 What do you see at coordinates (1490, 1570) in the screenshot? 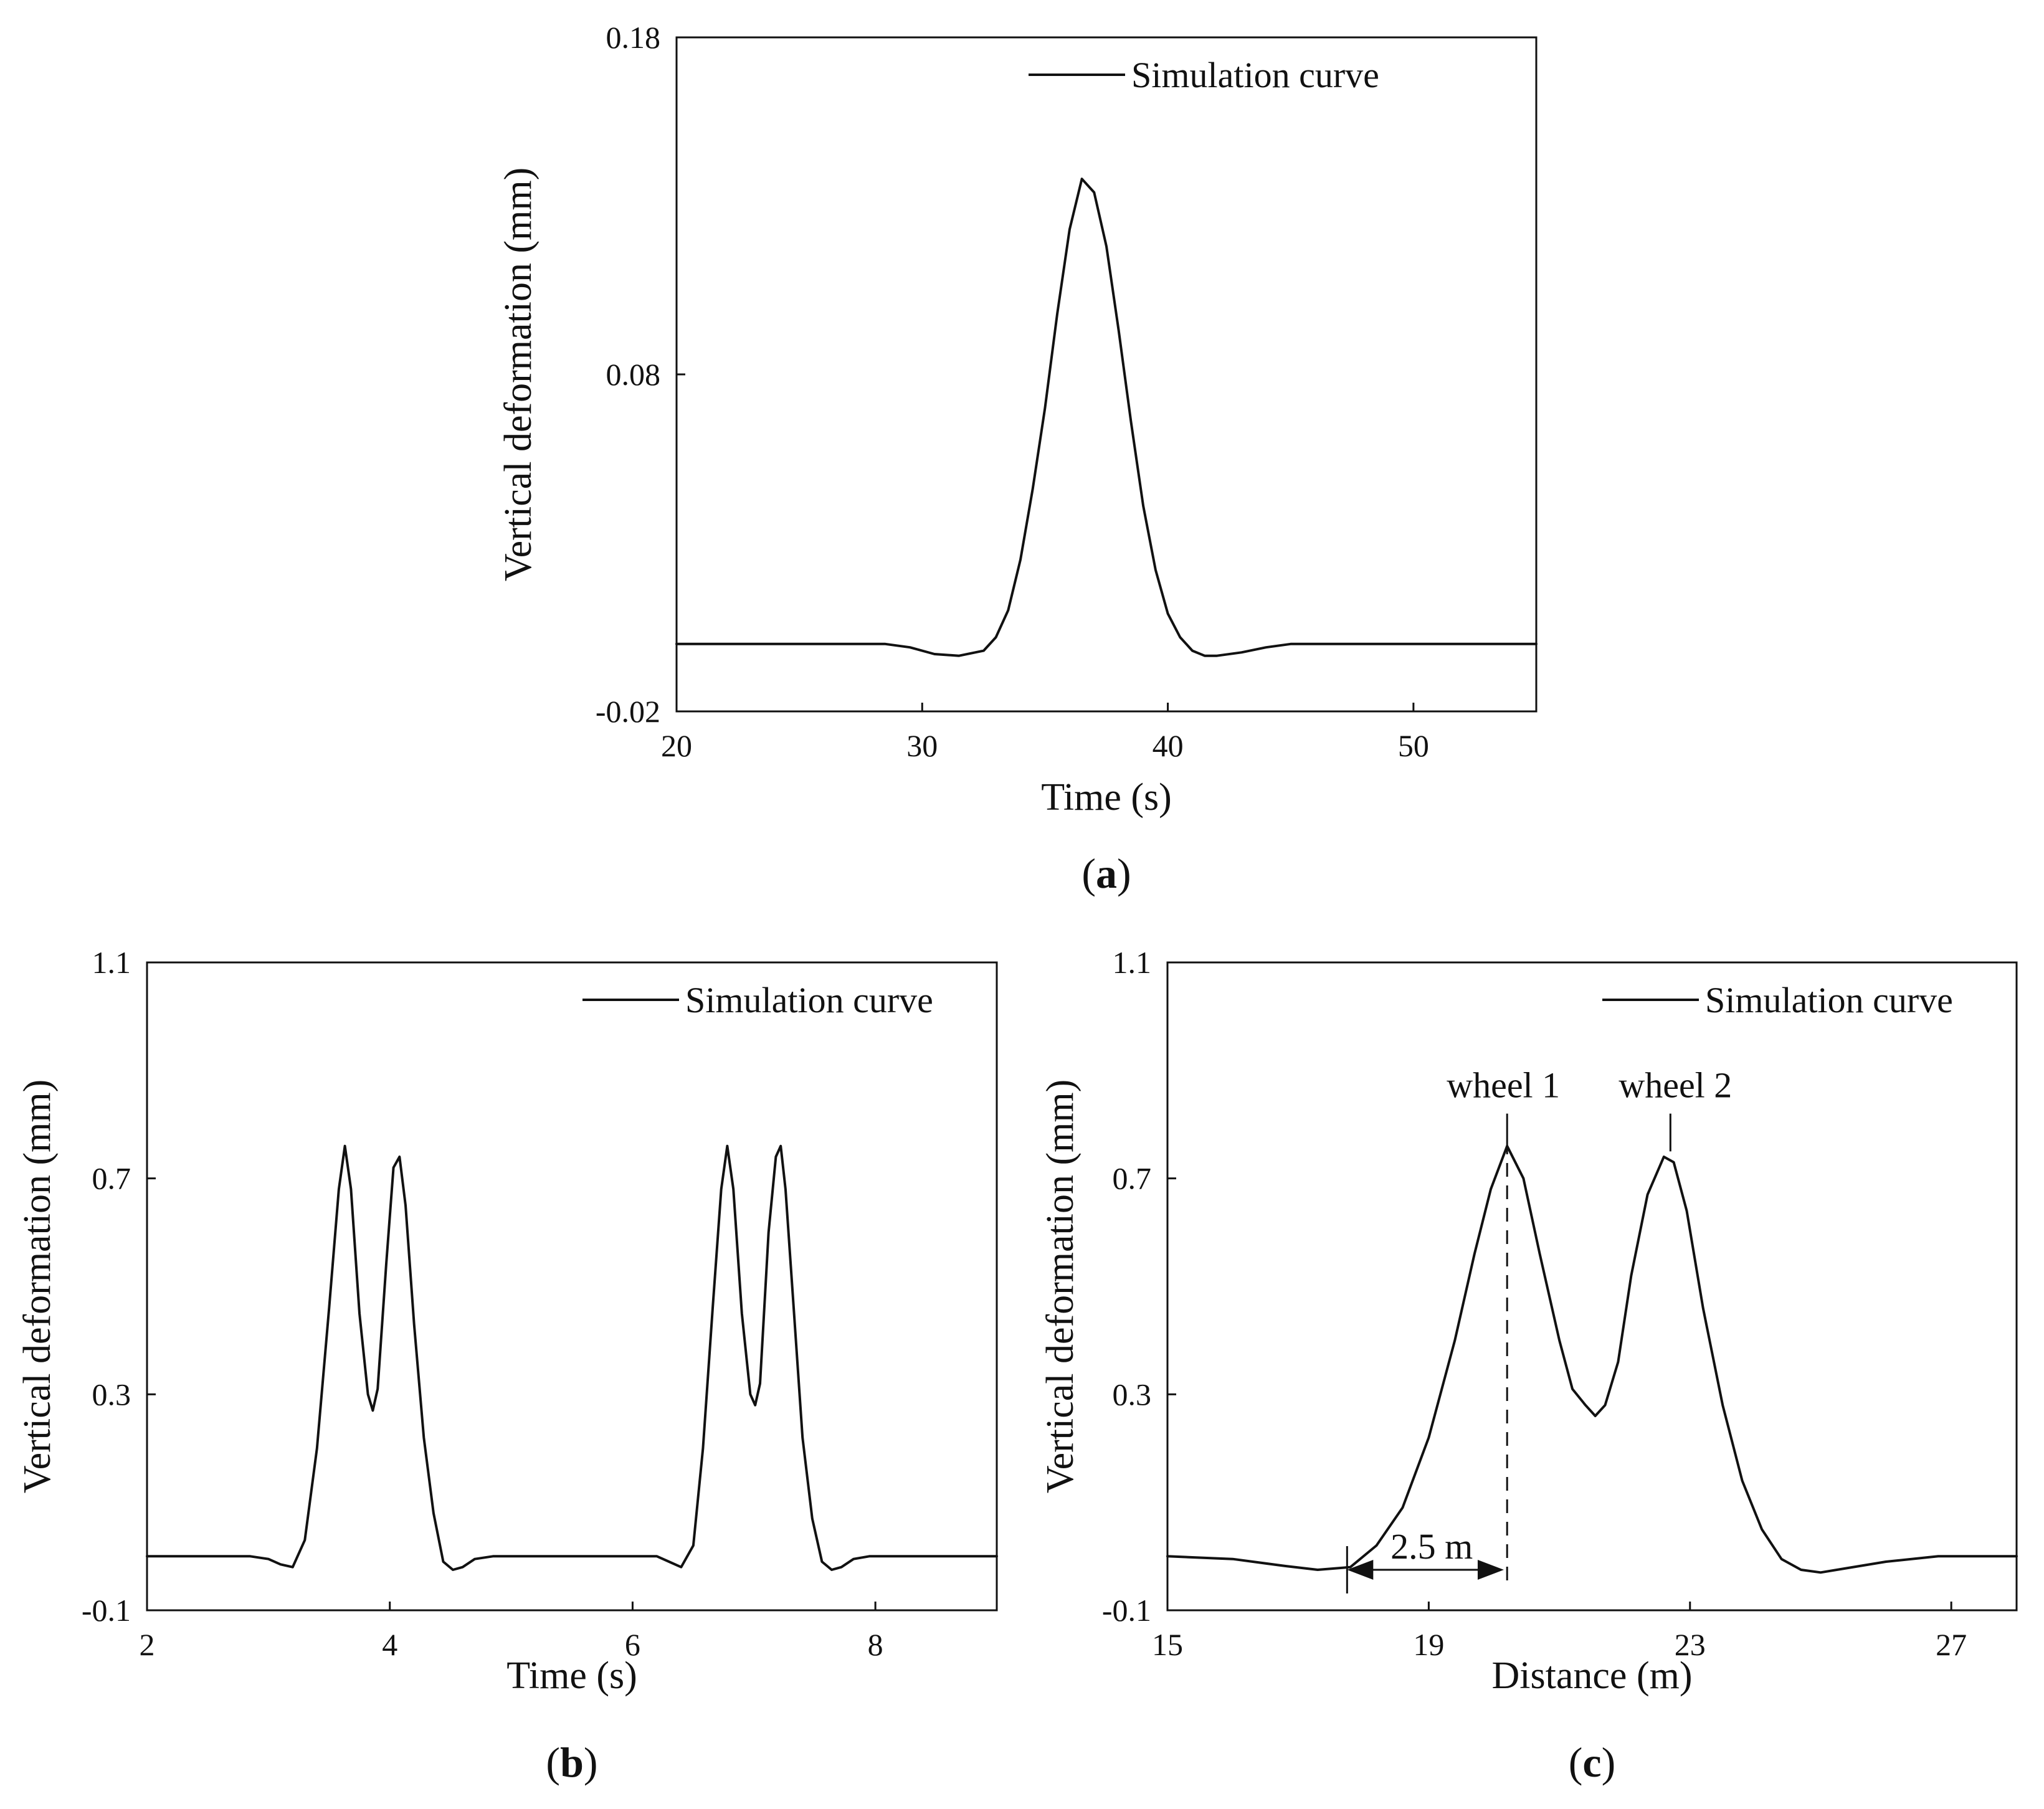
I see `span-arrow-right` at bounding box center [1490, 1570].